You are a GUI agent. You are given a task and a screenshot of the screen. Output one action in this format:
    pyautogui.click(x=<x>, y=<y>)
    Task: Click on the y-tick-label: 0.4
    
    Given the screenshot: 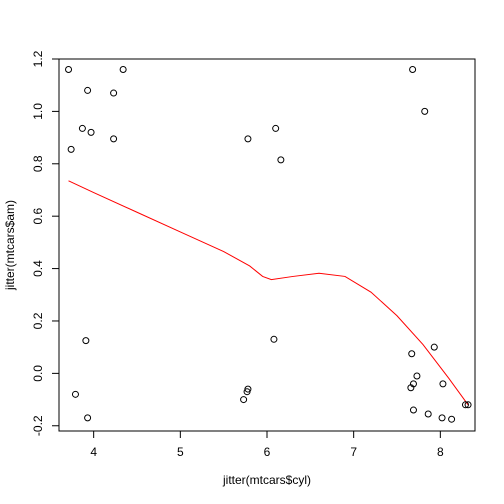 What is the action you would take?
    pyautogui.click(x=38, y=268)
    